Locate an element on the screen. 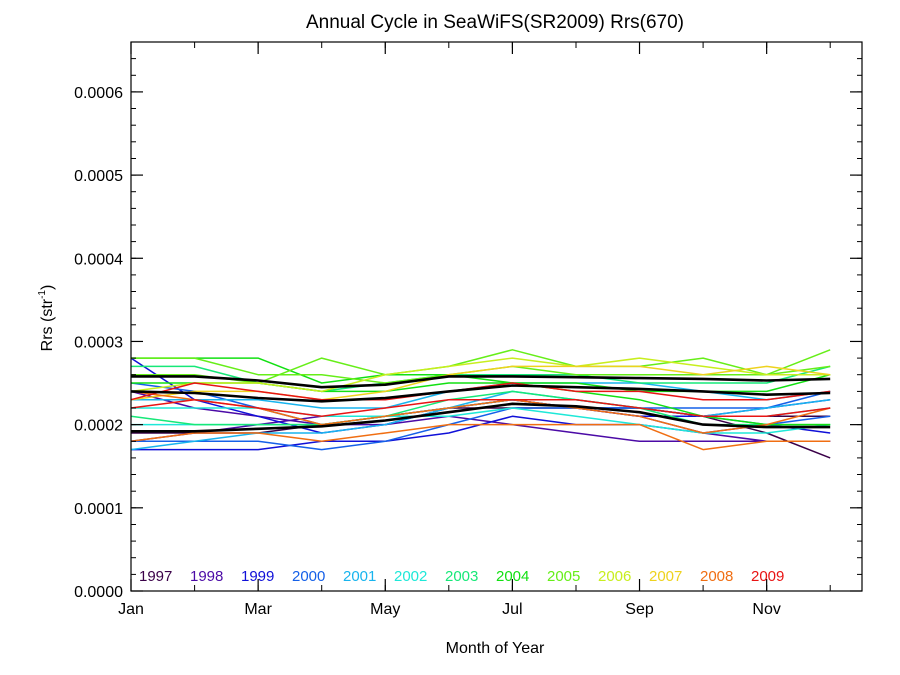 The image size is (900, 675). legend-entry-1998: 1998 is located at coordinates (206, 576).